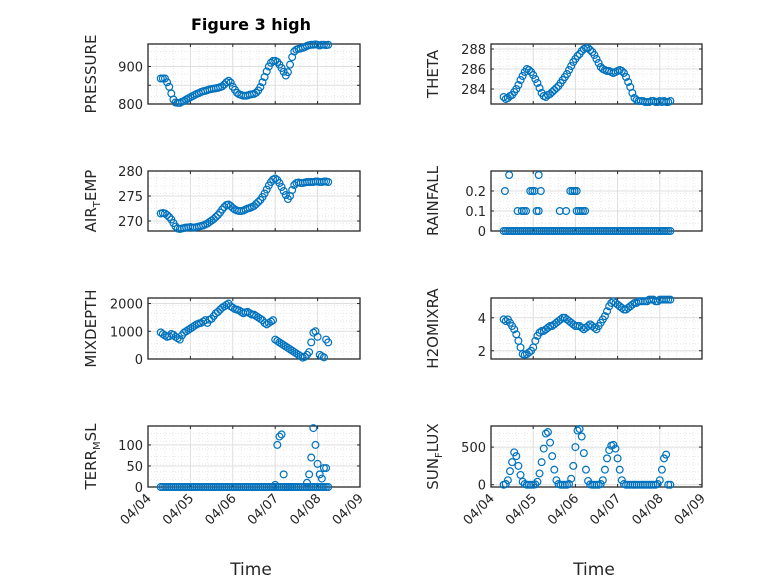  What do you see at coordinates (473, 70) in the screenshot?
I see `y-tick-label: 286` at bounding box center [473, 70].